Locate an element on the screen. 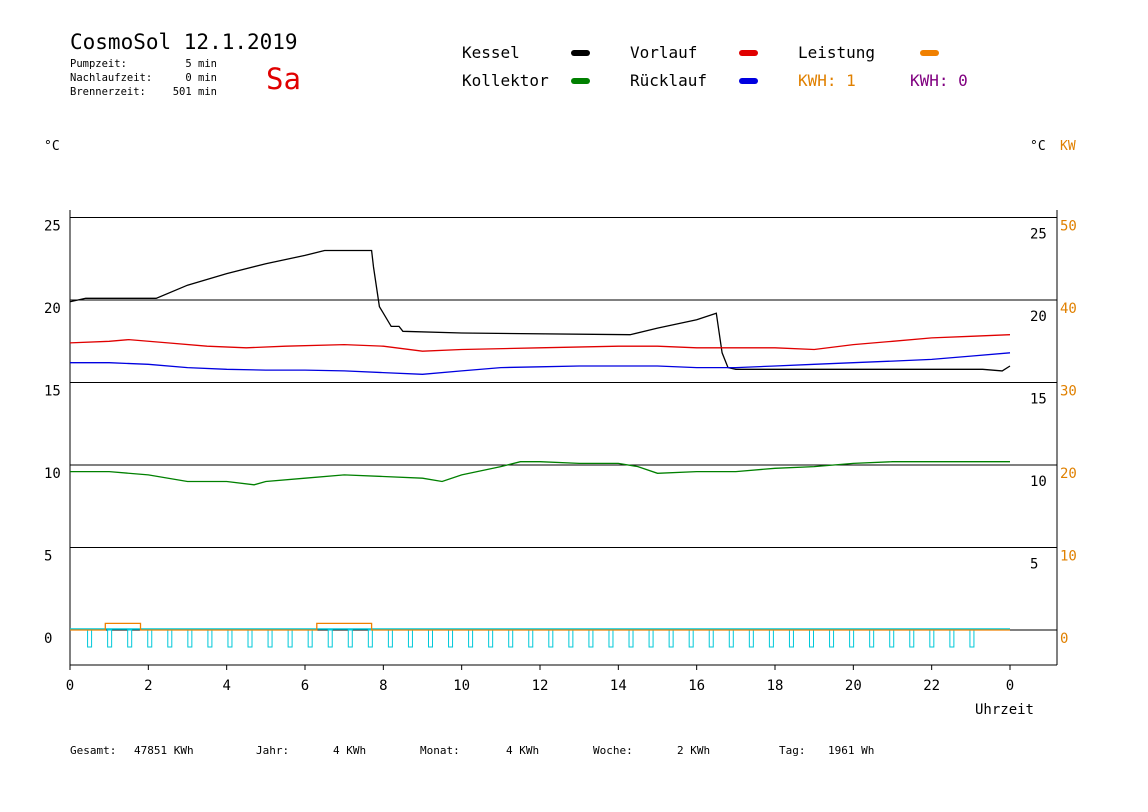 Image resolution: width=1148 pixels, height=812 pixels. footer-monat-value: 4 KWh is located at coordinates (523, 750).